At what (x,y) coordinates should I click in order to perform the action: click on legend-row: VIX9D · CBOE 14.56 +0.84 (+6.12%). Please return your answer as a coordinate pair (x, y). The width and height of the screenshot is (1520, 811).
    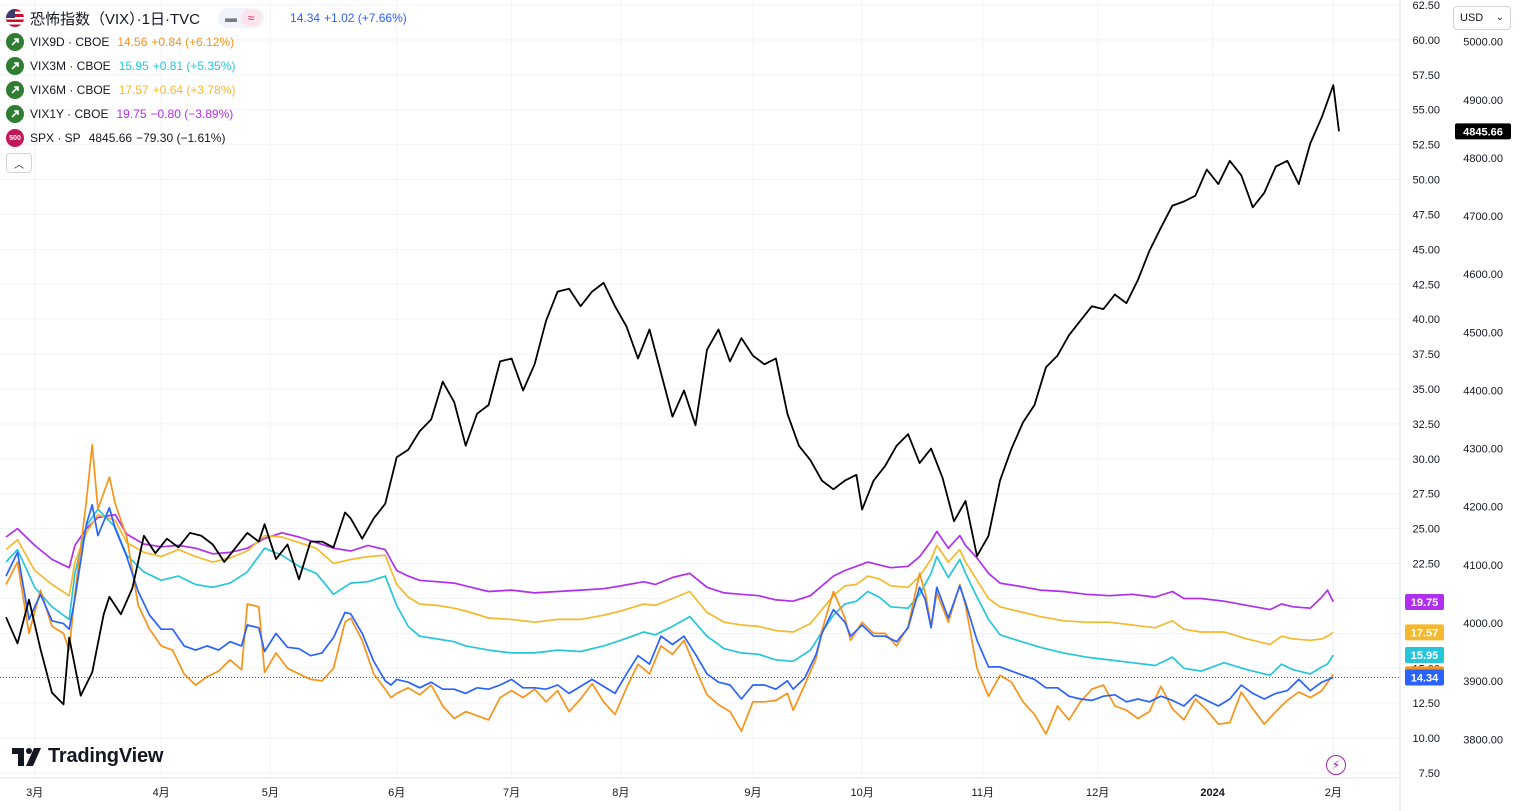
    Looking at the image, I should click on (206, 42).